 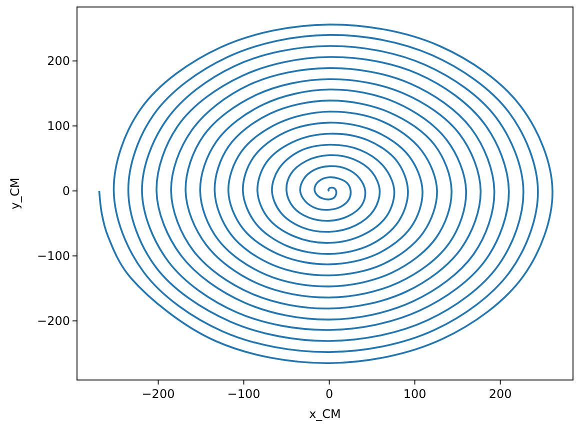 I want to click on x-tick-label: 0, so click(x=329, y=394).